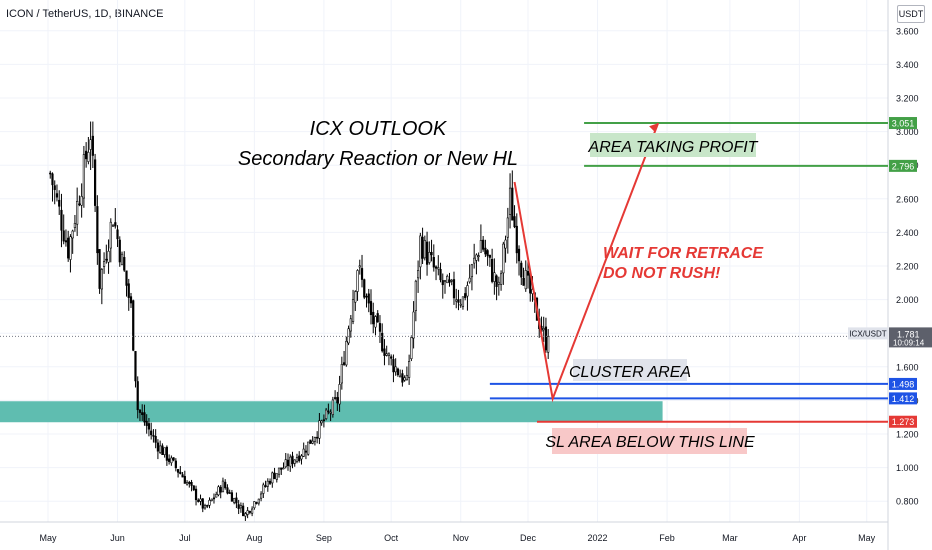 The height and width of the screenshot is (550, 932). What do you see at coordinates (654, 128) in the screenshot?
I see `projection-arrowhead` at bounding box center [654, 128].